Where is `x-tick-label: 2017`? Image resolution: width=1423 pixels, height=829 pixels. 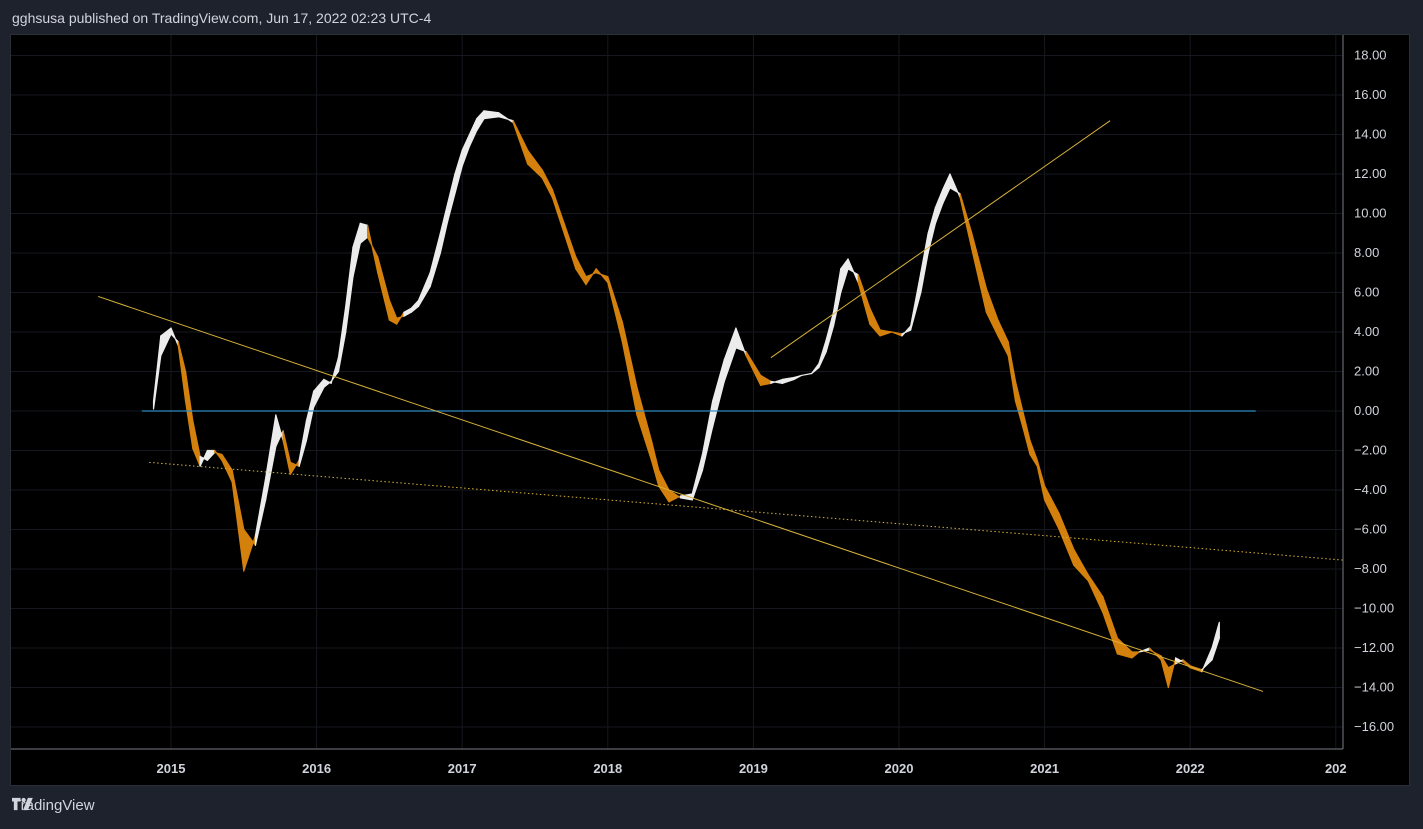 x-tick-label: 2017 is located at coordinates (462, 768).